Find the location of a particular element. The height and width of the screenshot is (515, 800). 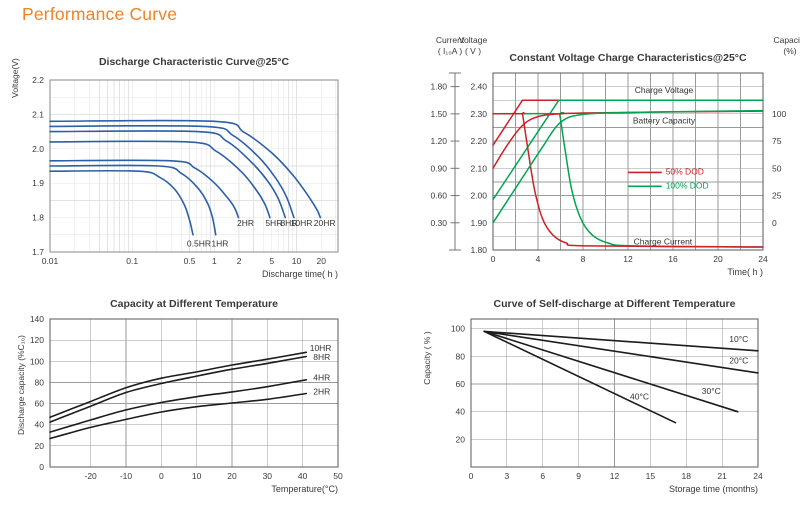

series-0.5HR is located at coordinates (121, 202).